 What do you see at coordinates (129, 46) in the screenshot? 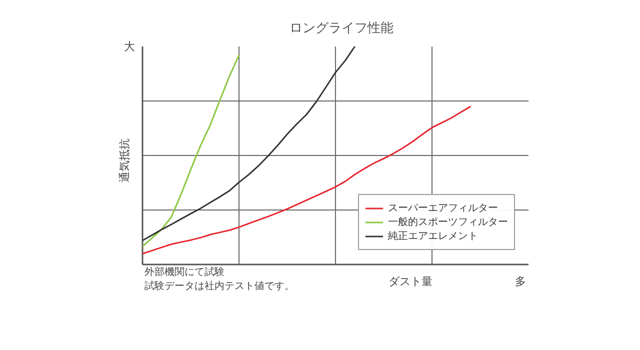
I see `text: 大` at bounding box center [129, 46].